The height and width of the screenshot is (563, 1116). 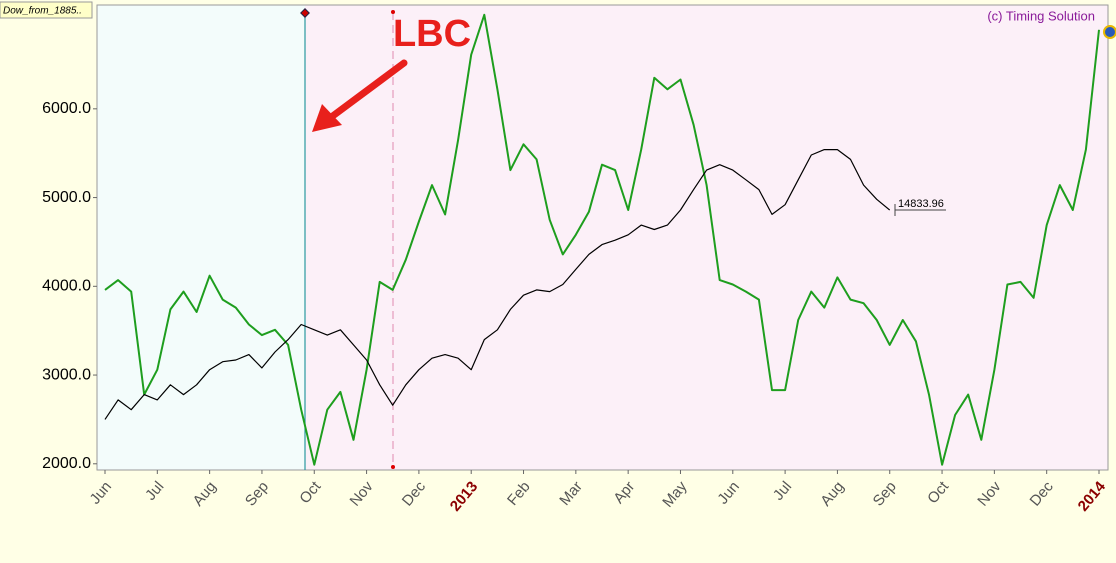 I want to click on y-tick-label: 4000.0, so click(x=66, y=286).